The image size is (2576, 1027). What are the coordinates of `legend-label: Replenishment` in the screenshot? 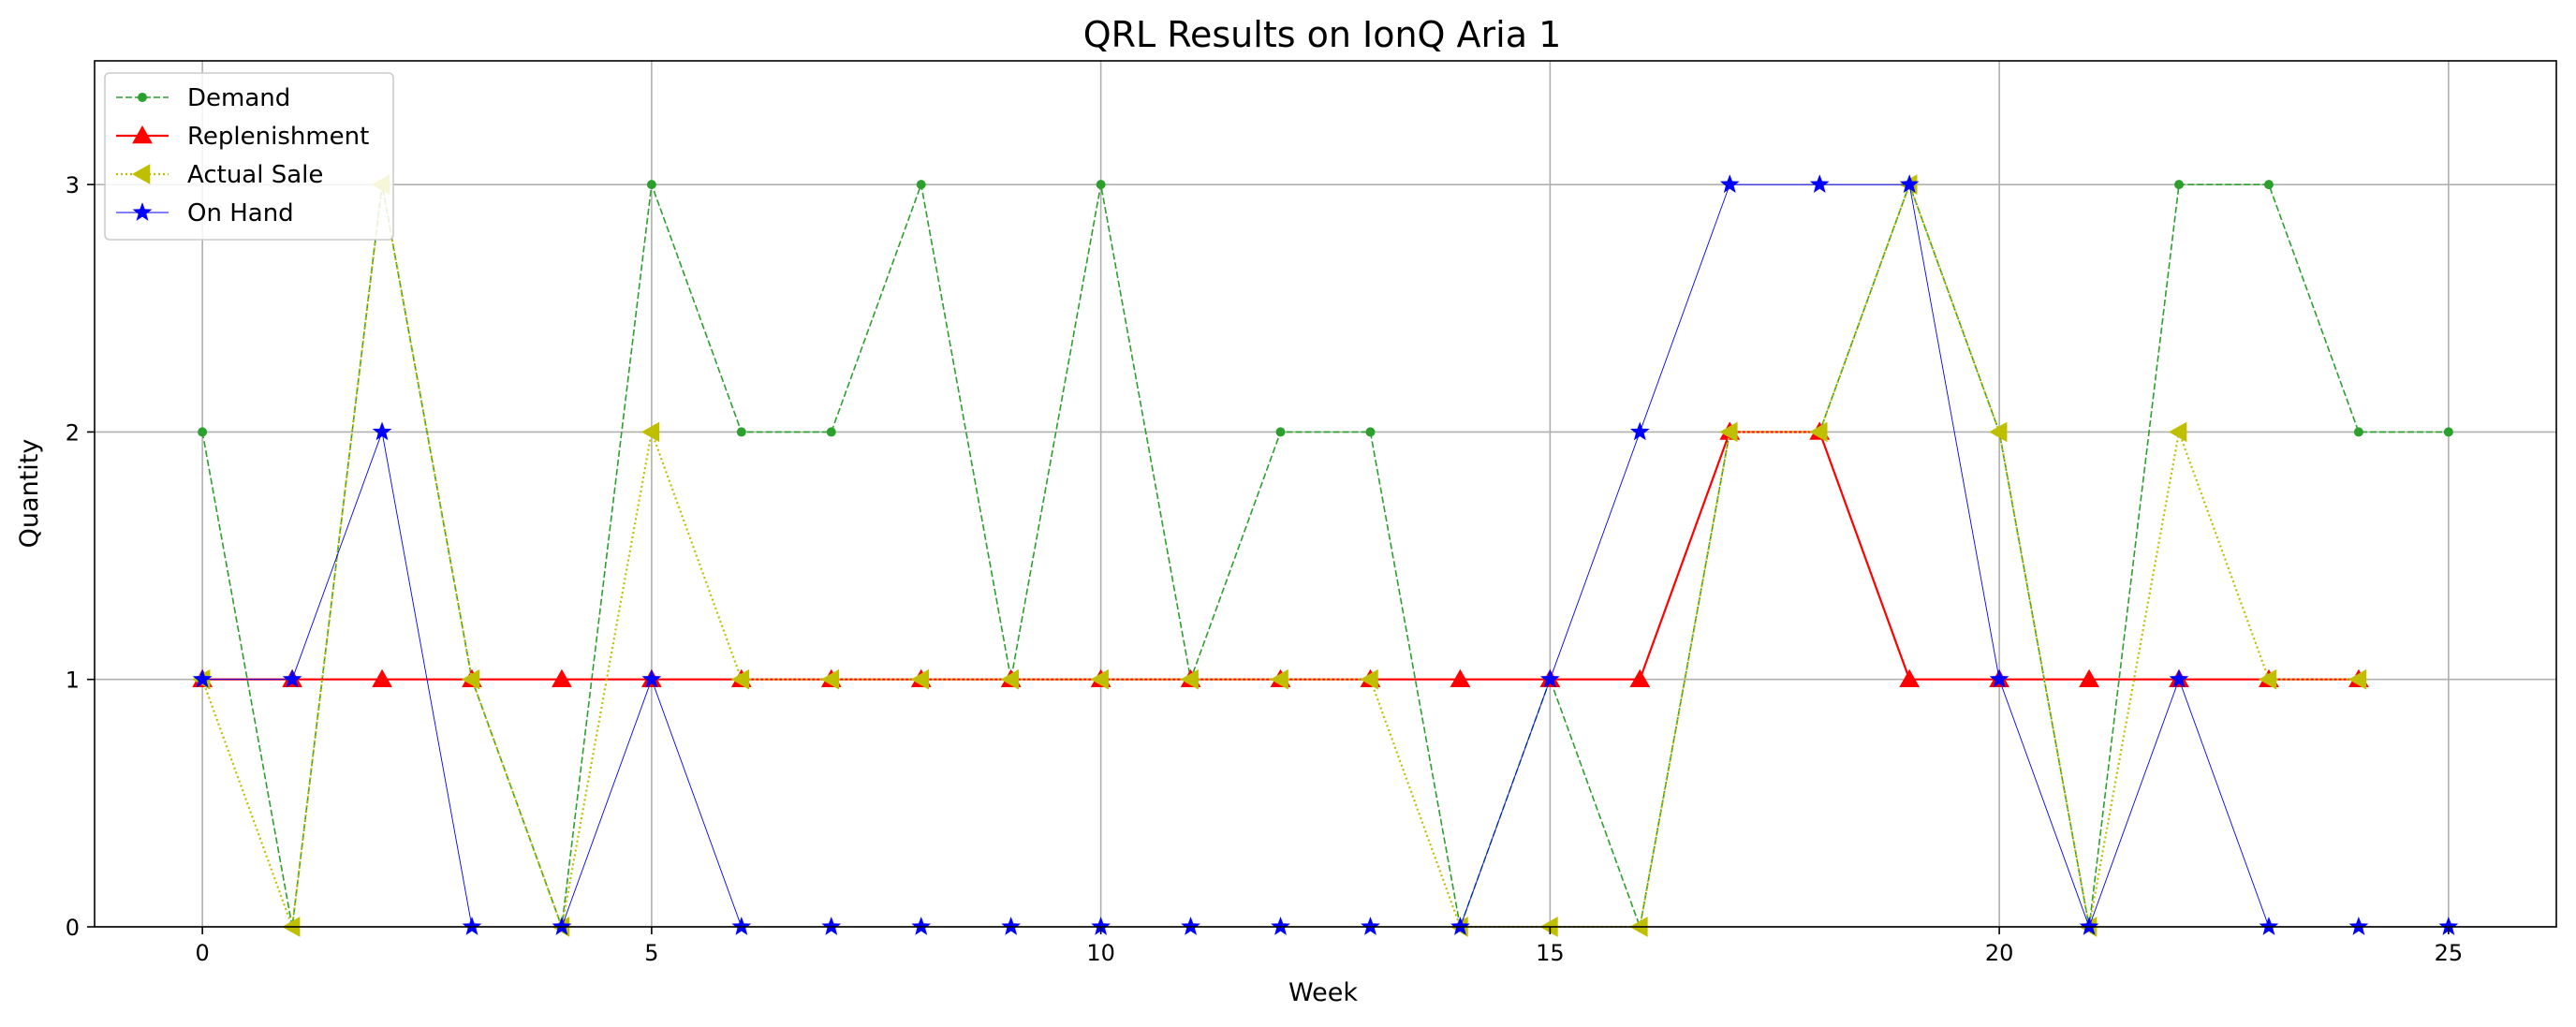 It's located at (278, 137).